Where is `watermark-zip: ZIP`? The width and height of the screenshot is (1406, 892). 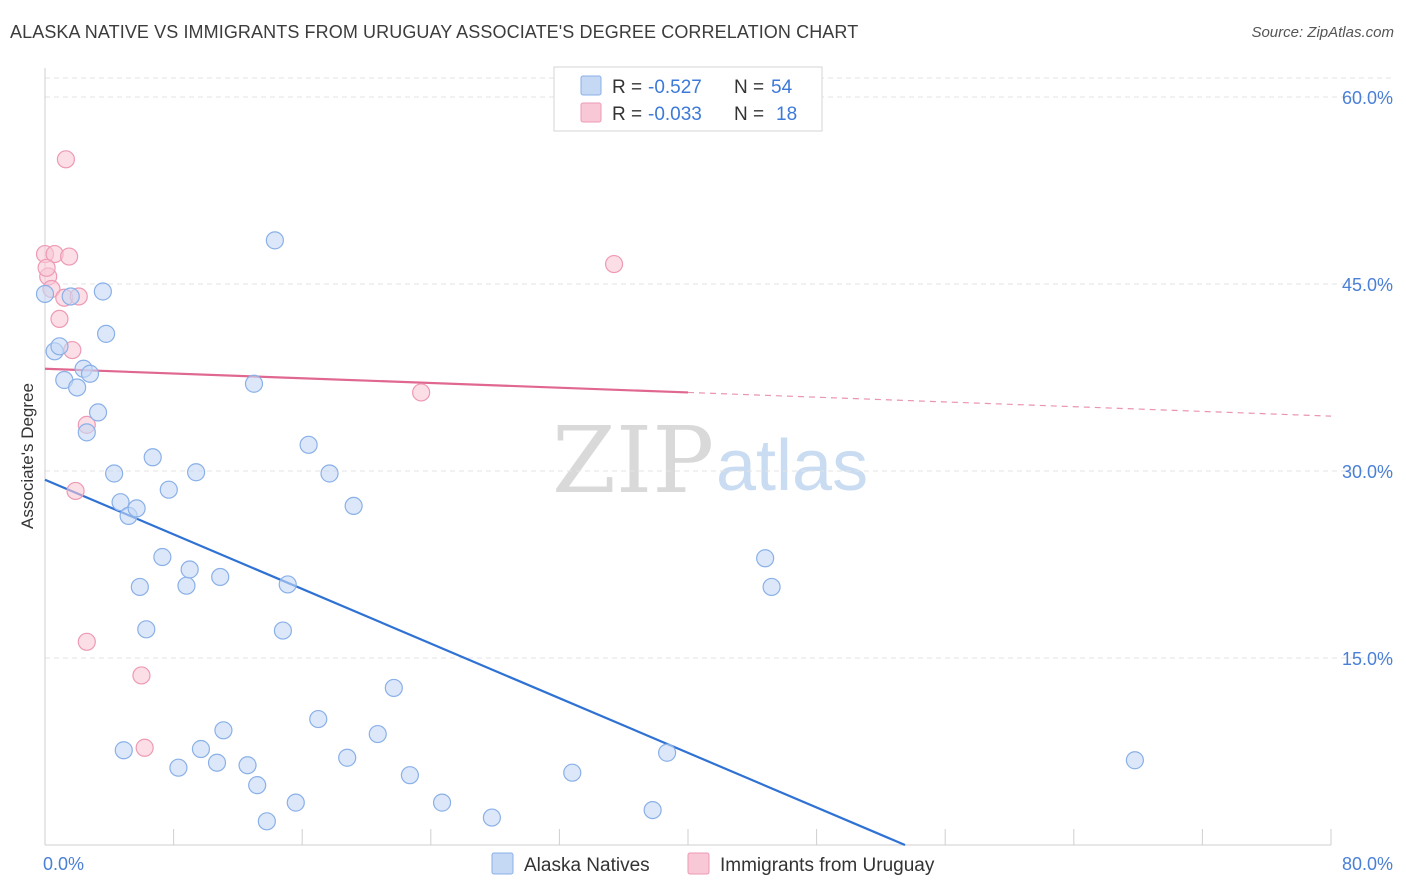
watermark-zip: ZIP is located at coordinates (633, 460).